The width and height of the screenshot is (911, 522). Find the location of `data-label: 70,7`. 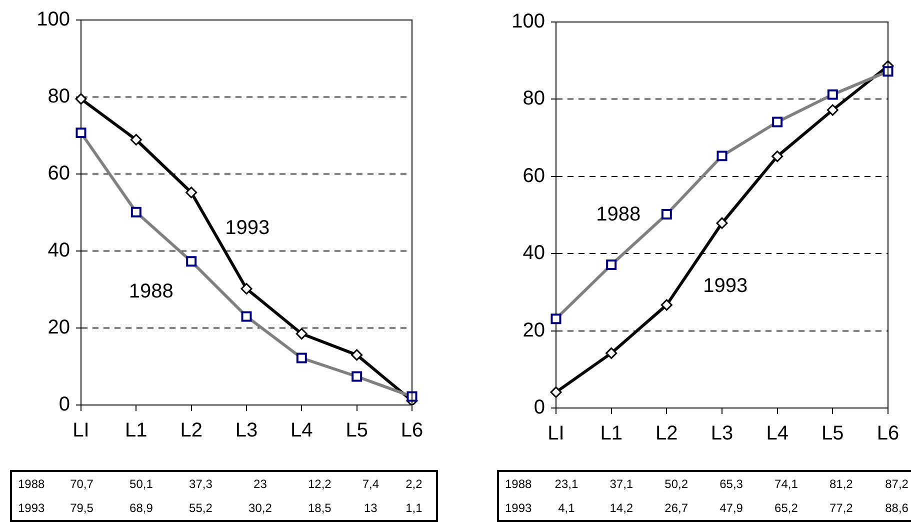

data-label: 70,7 is located at coordinates (81, 484).